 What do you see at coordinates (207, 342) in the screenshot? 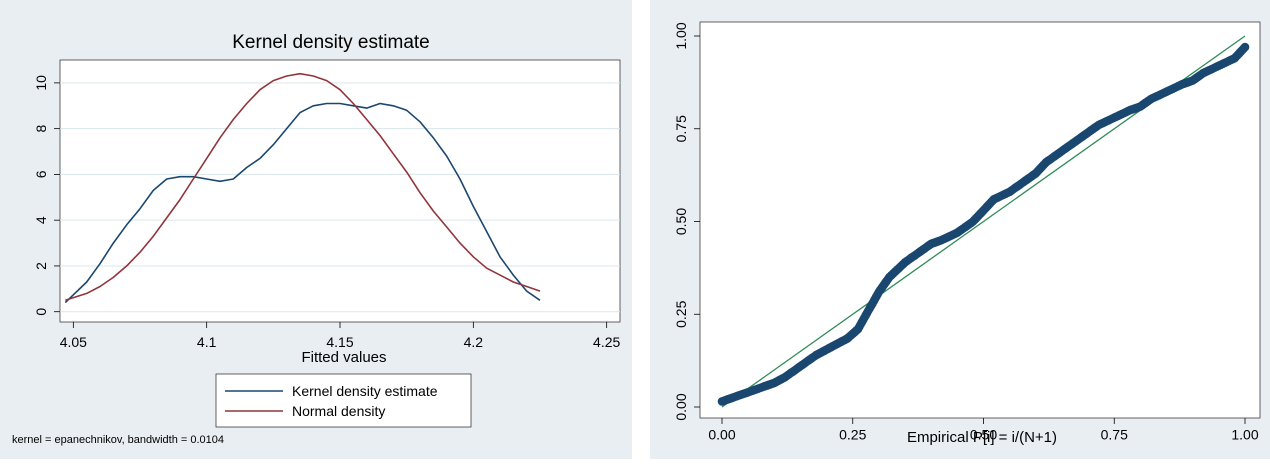
I see `kde-x-tick-label: 4.1` at bounding box center [207, 342].